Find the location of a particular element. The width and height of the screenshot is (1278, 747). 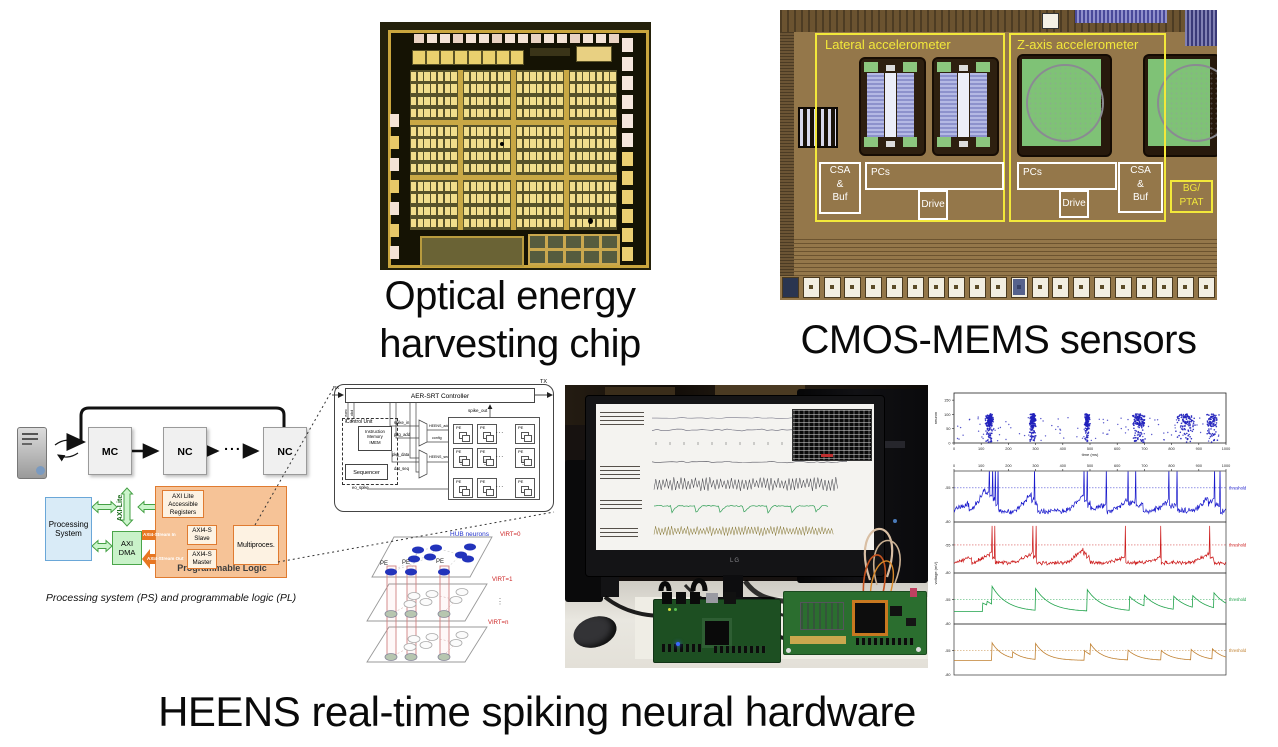

board-connector is located at coordinates (695, 598).